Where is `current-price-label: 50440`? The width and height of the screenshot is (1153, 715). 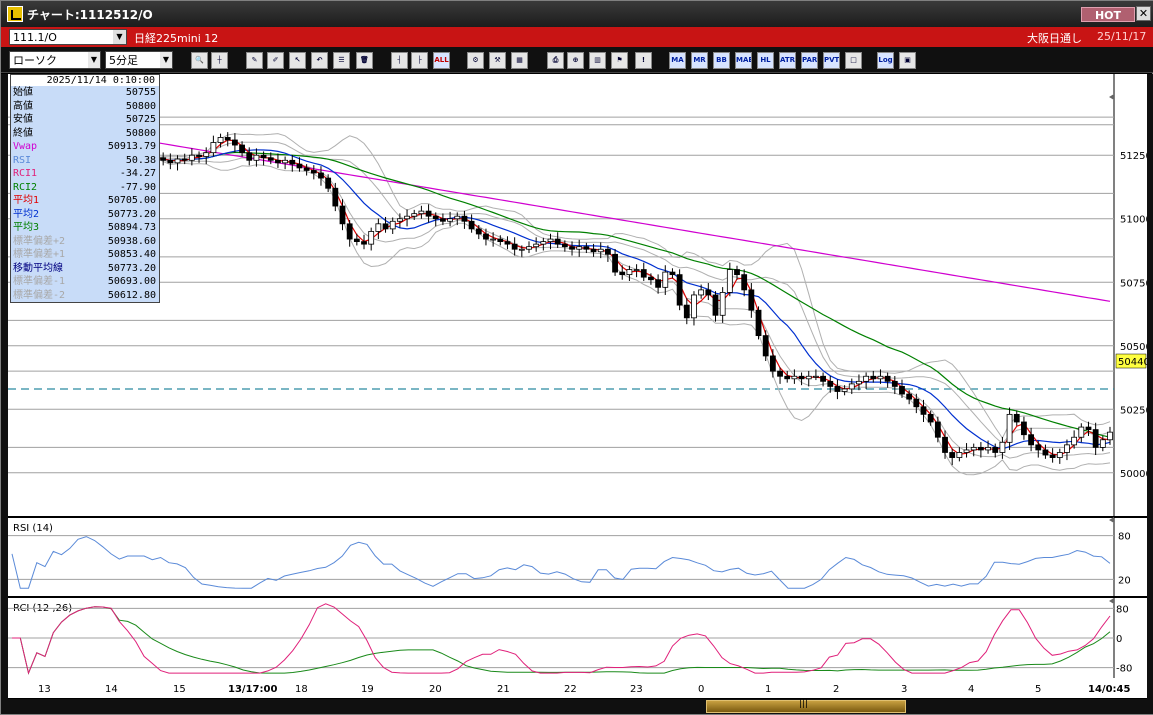 current-price-label: 50440 is located at coordinates (1132, 362).